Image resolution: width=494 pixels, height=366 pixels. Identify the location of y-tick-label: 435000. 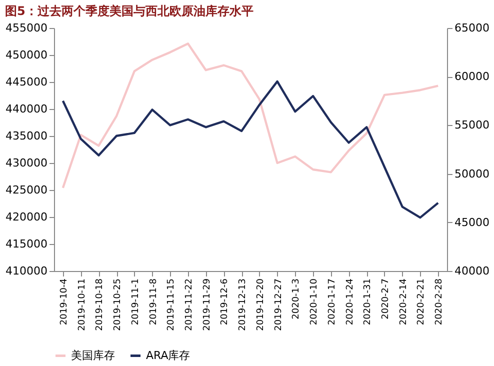
(27, 136).